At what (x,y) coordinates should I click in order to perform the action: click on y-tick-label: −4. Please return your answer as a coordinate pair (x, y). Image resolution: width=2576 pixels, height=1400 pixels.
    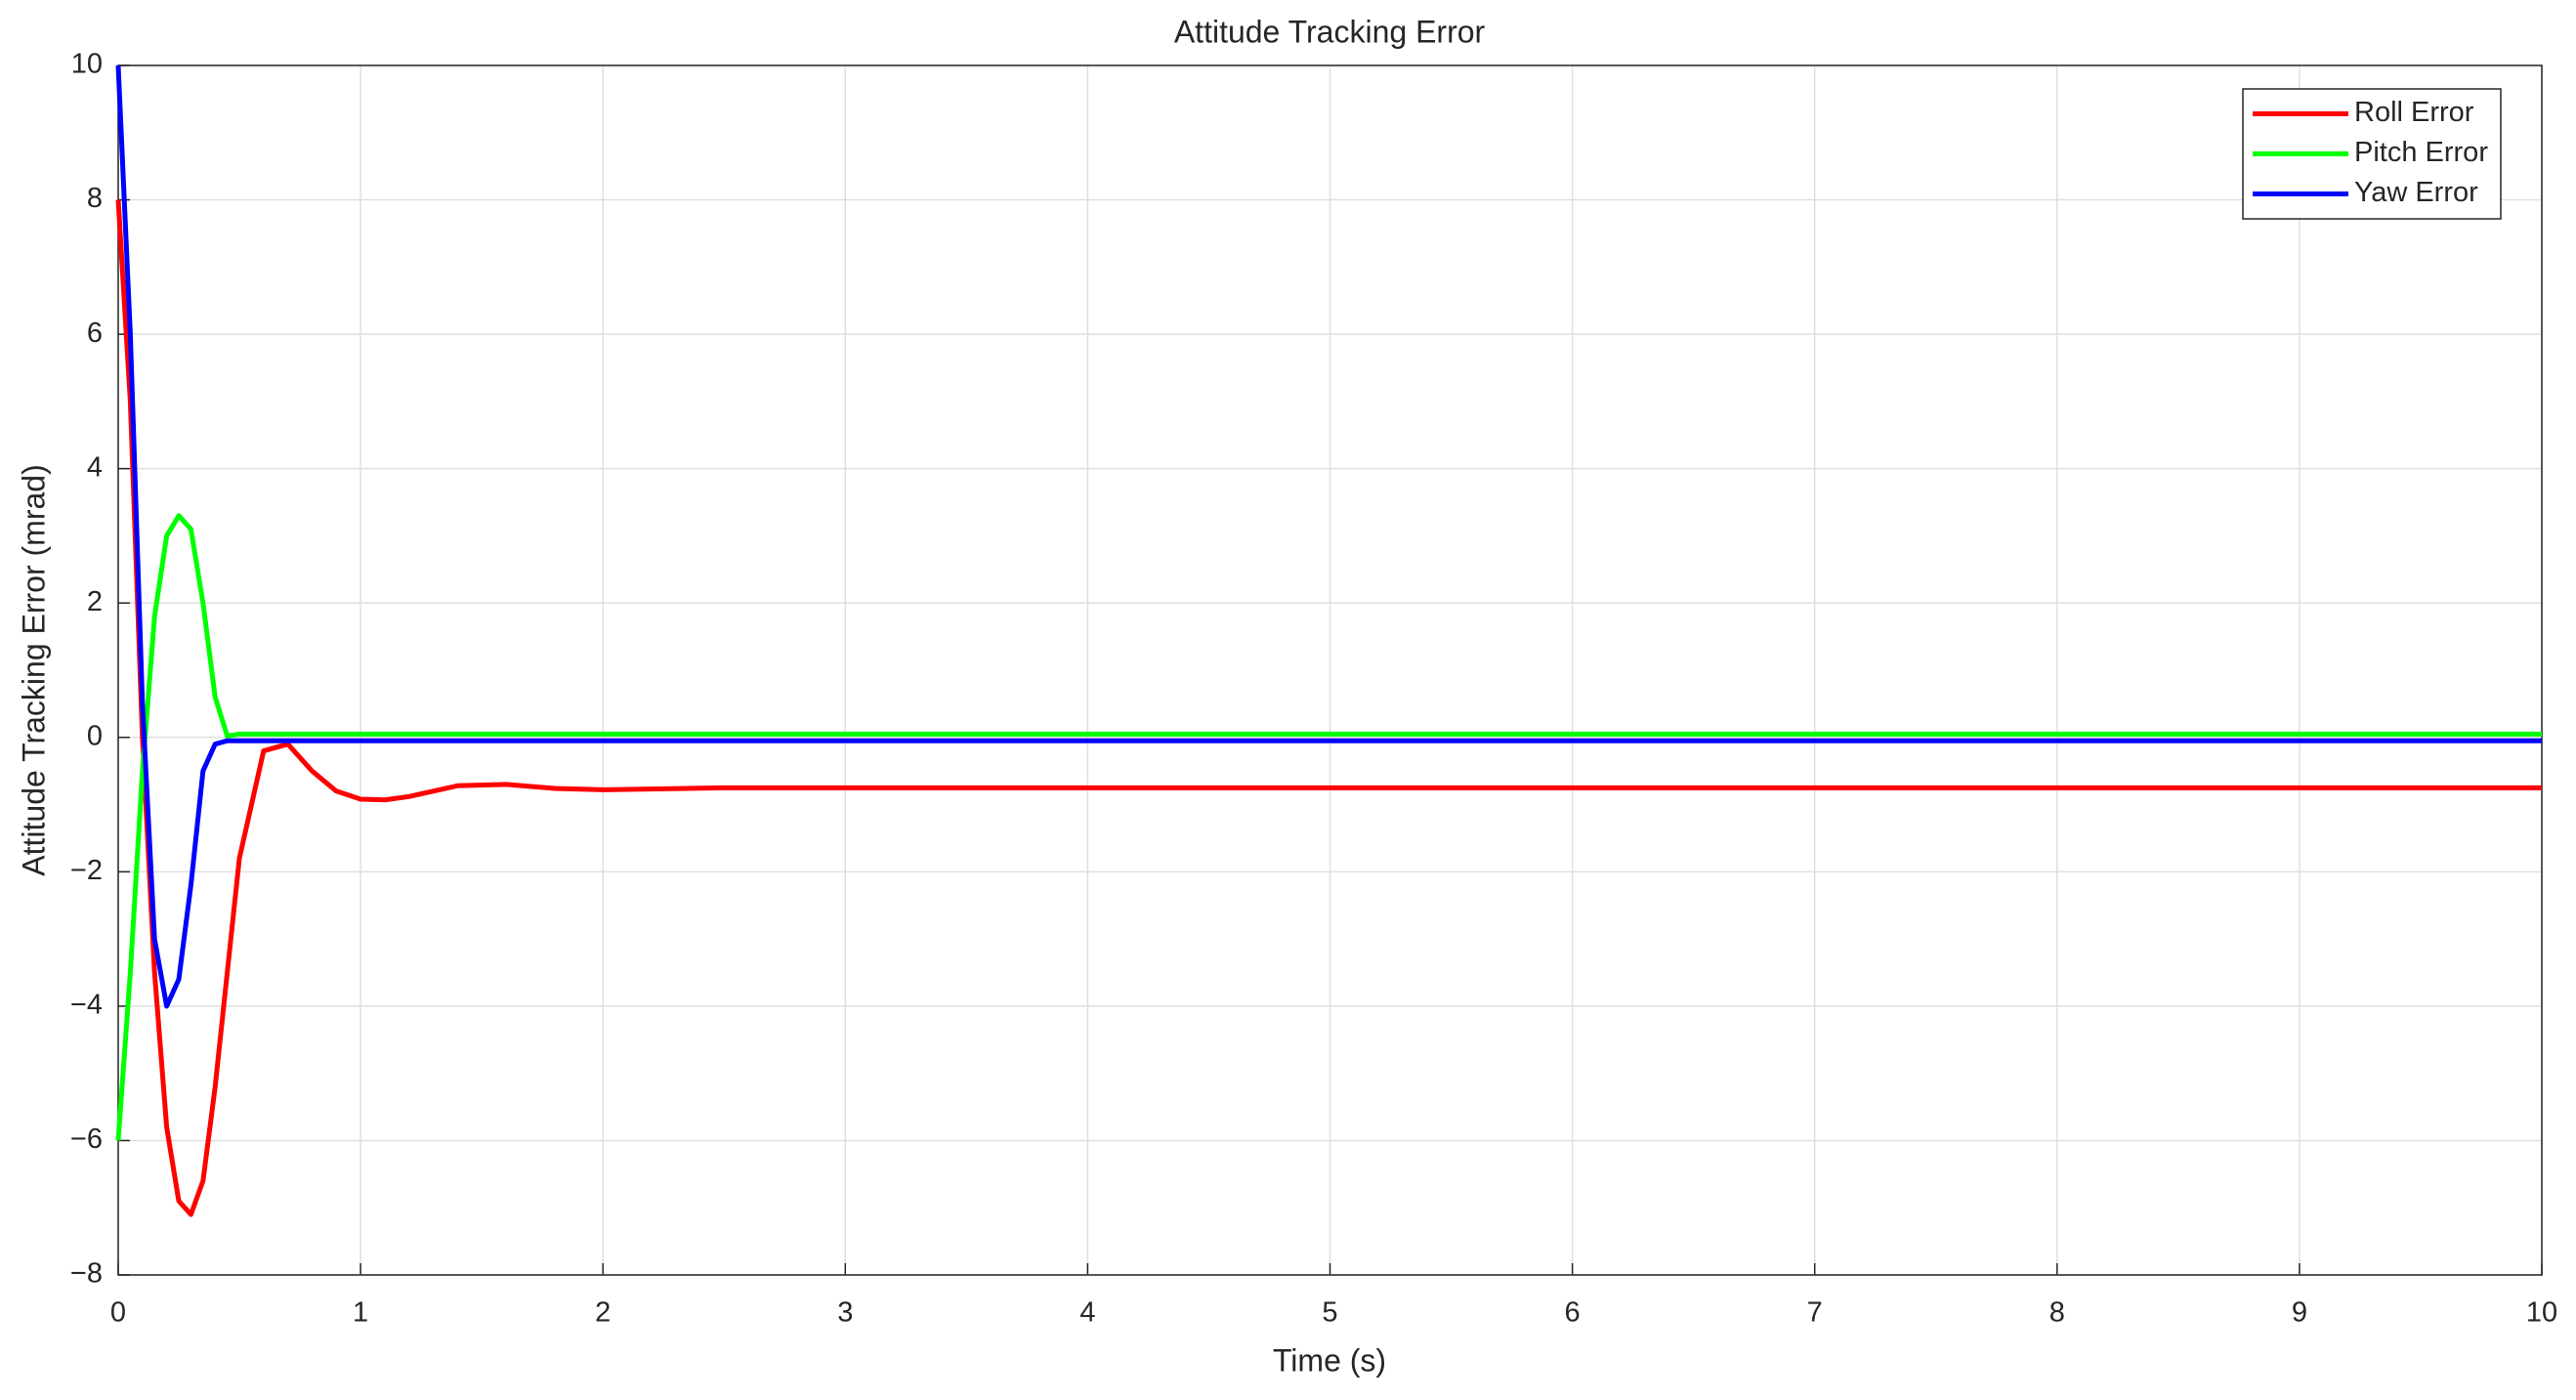
    Looking at the image, I should click on (86, 1005).